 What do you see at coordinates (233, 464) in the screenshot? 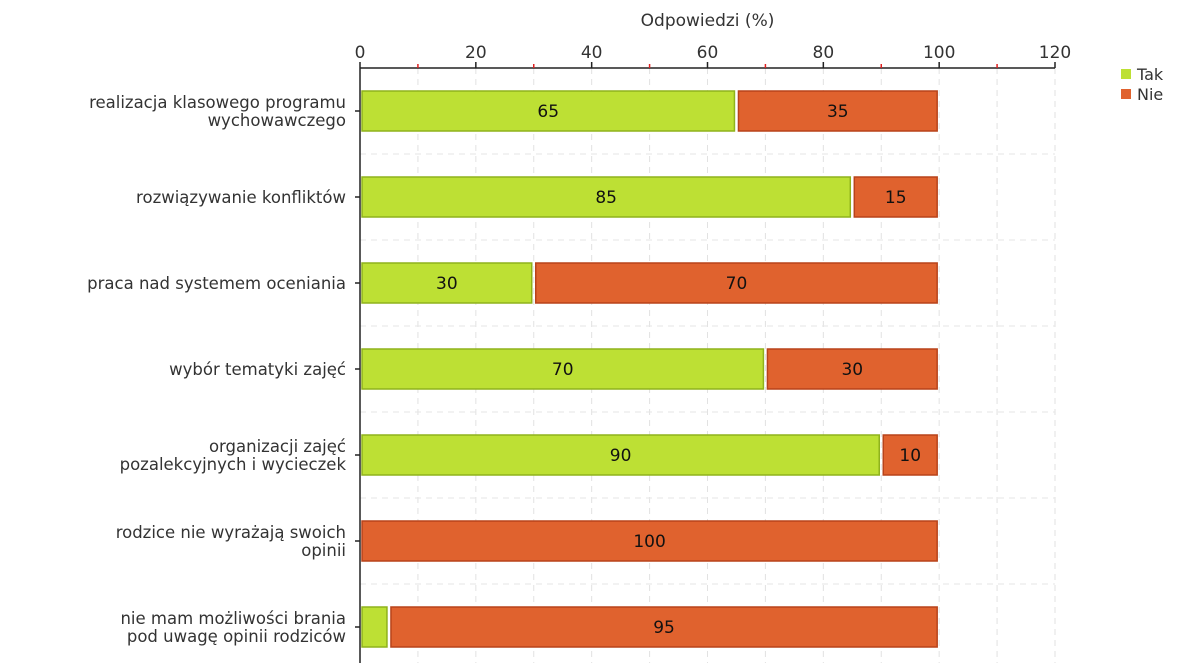
I see `category-label-line: pozalekcyjnych i wycieczek` at bounding box center [233, 464].